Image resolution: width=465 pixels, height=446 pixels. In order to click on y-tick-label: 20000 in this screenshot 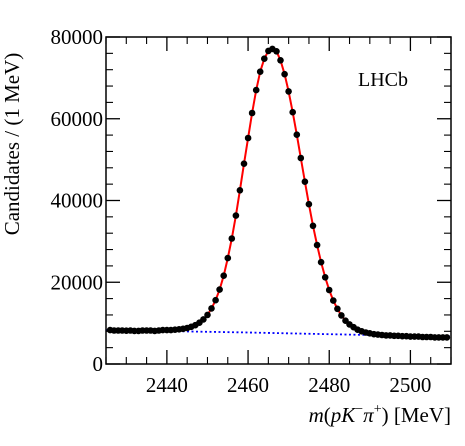, I will do `click(77, 282)`.